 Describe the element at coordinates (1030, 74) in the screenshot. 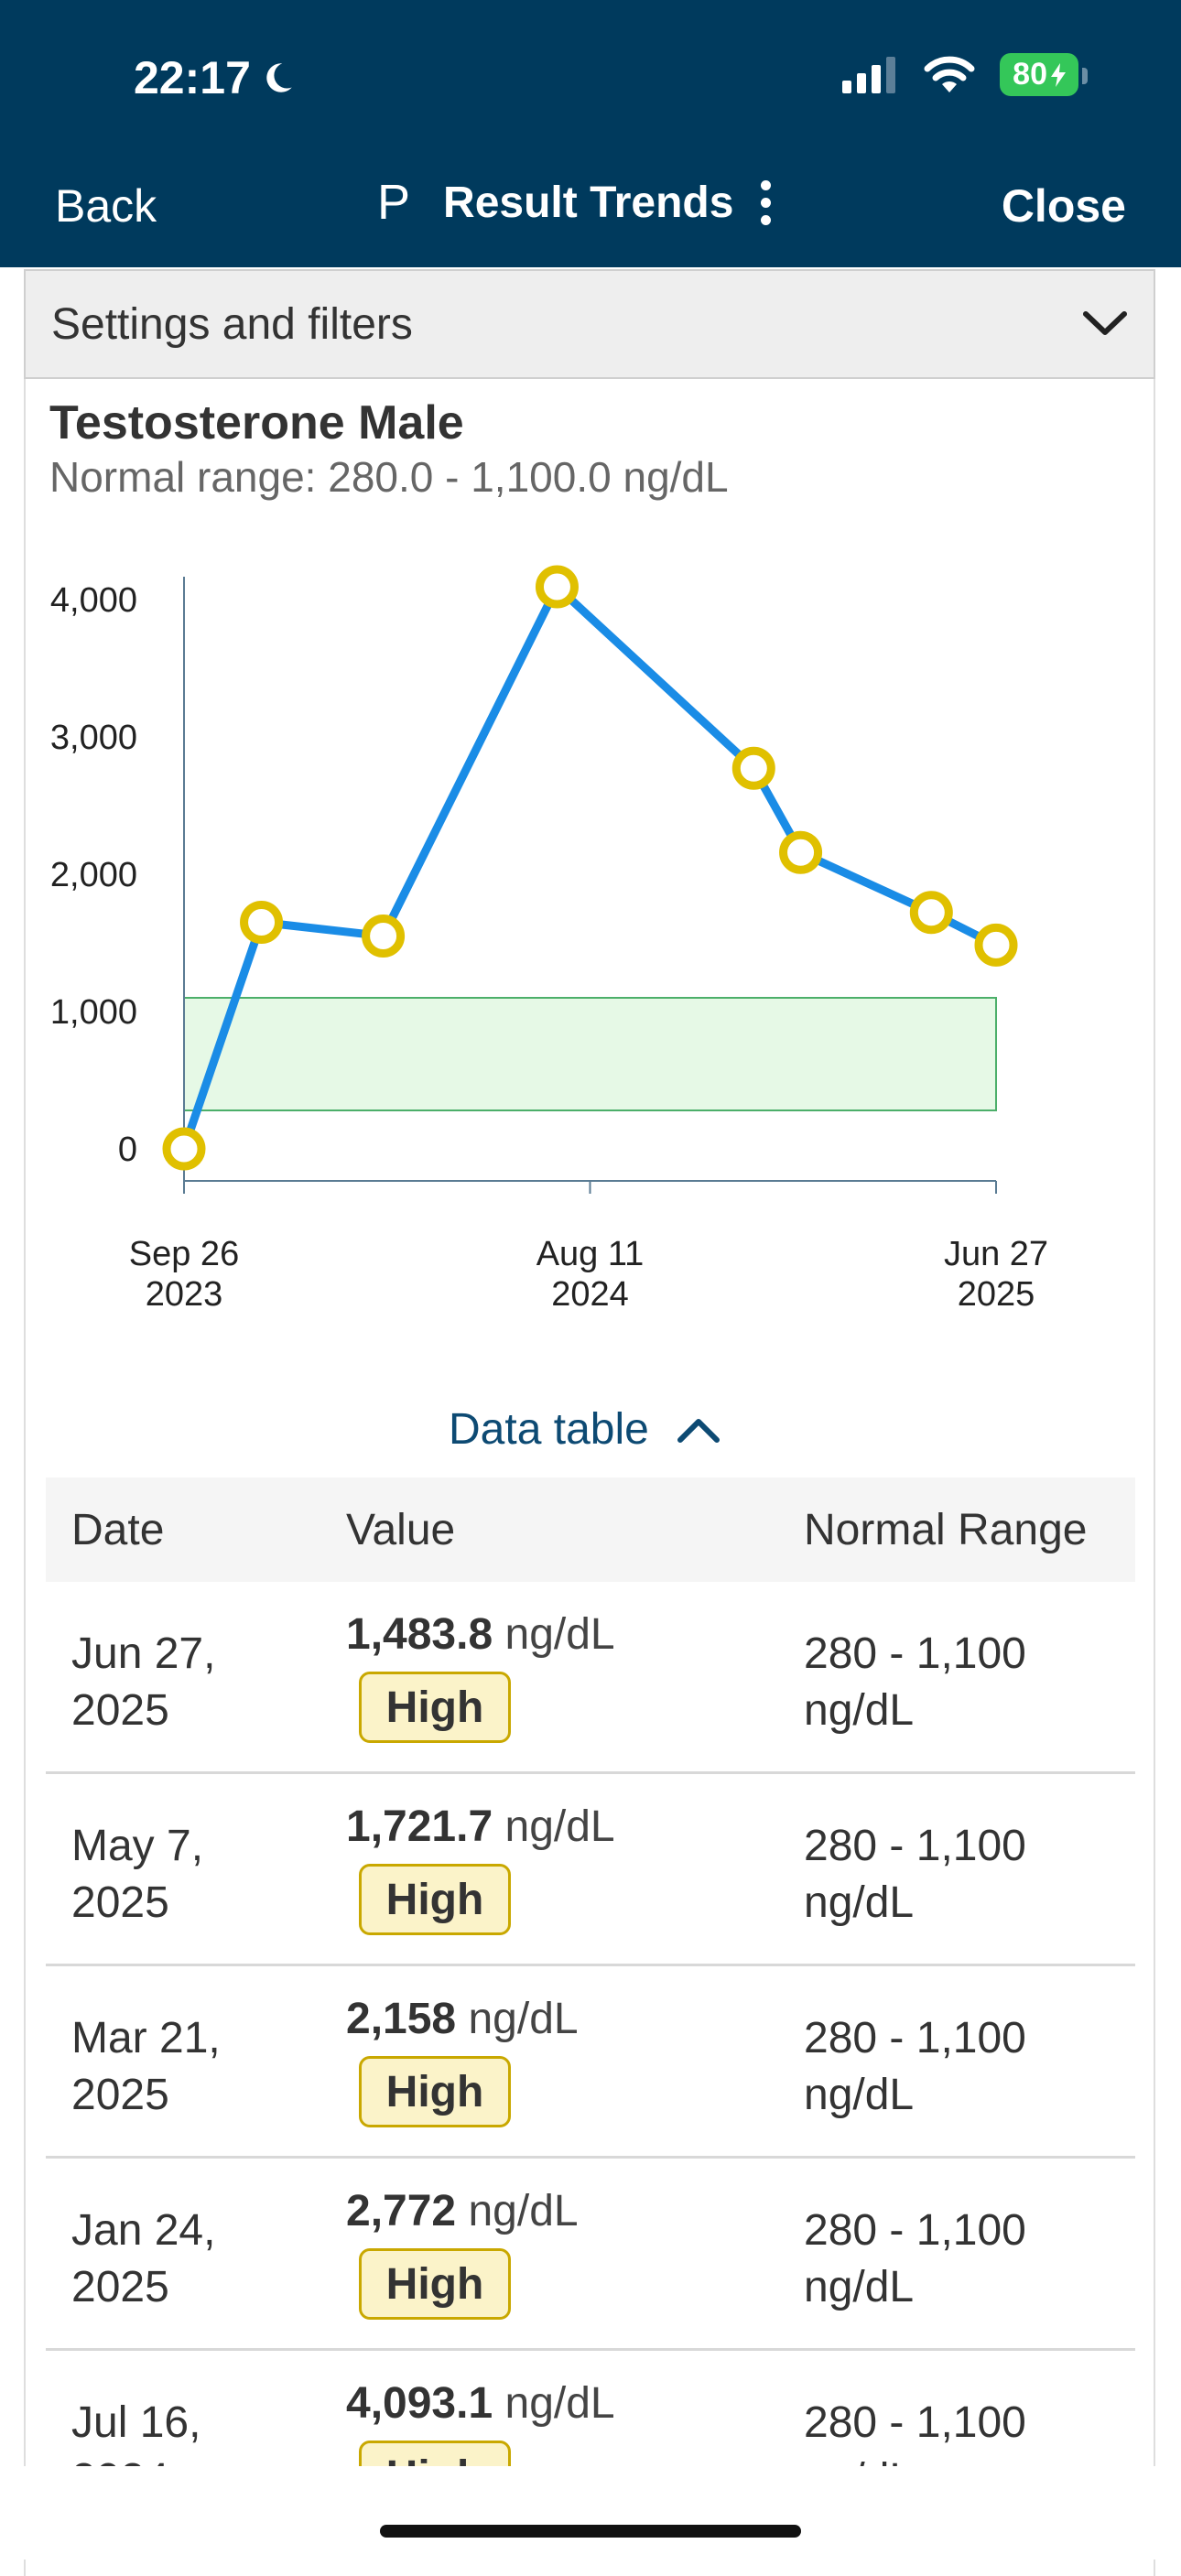

I see `battery-level: 80` at that location.